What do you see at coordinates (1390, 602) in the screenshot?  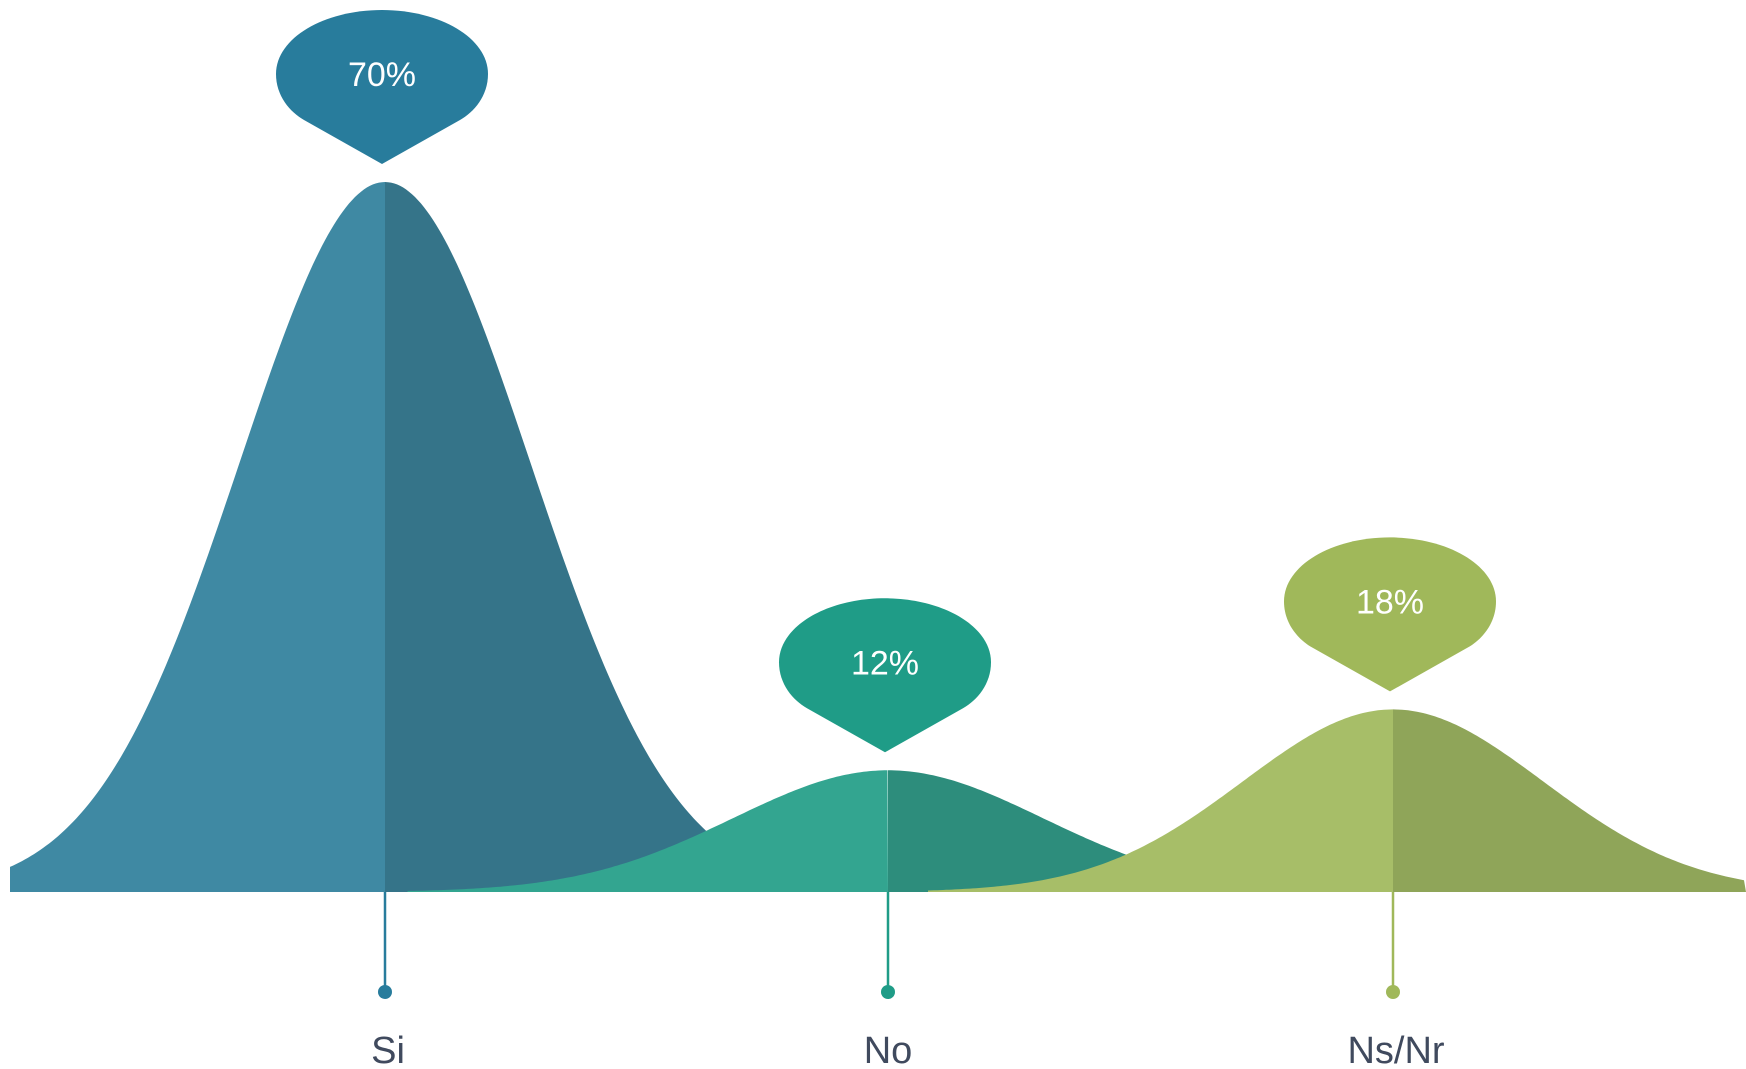 I see `data-label-nsnr: 18%` at bounding box center [1390, 602].